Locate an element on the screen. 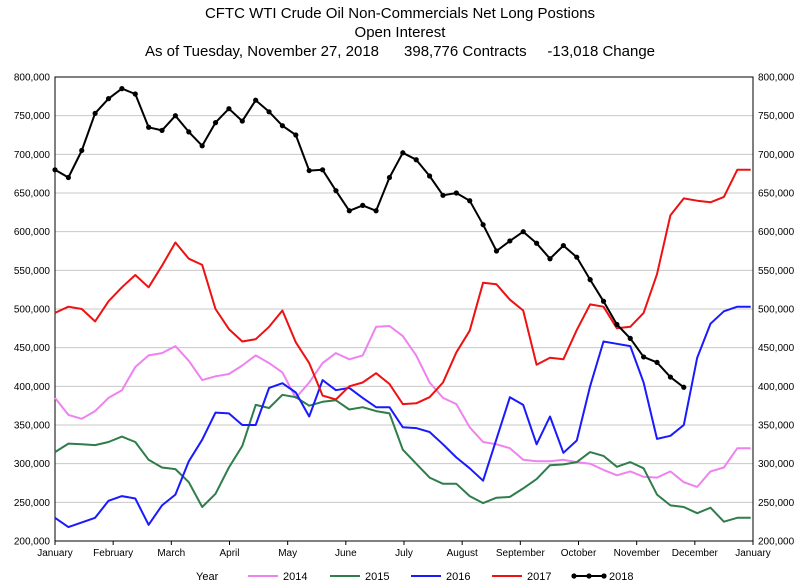  y-tick-label-right: 500,000 is located at coordinates (776, 310).